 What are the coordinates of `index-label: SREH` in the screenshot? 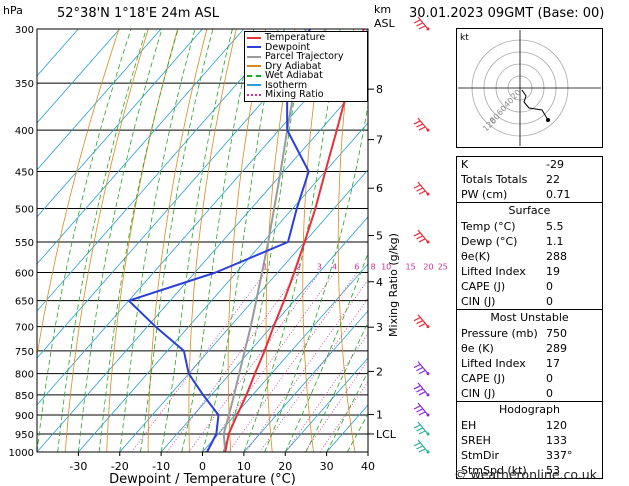 It's located at (476, 440).